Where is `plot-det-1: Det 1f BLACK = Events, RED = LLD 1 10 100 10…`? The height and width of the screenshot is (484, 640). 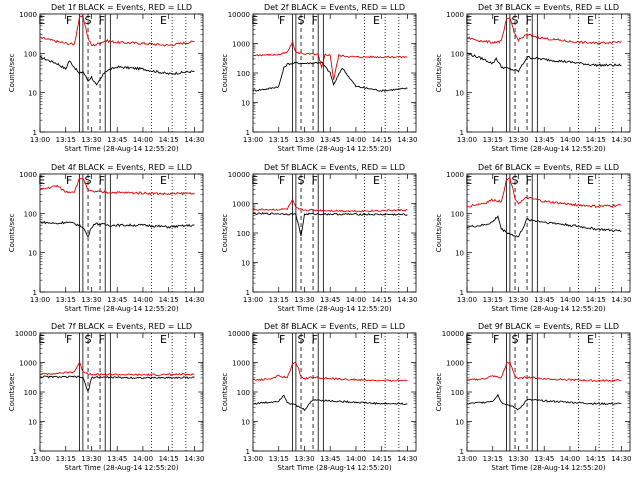 plot-det-1: Det 1f BLACK = Events, RED = LLD 1 10 100 10… is located at coordinates (106, 78).